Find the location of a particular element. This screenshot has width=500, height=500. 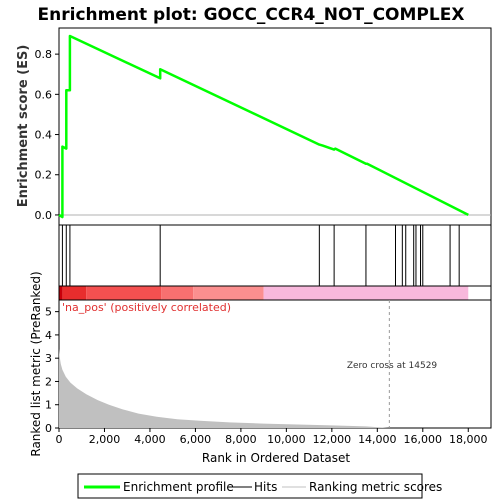

x-tick-label: 14,000 is located at coordinates (377, 439).